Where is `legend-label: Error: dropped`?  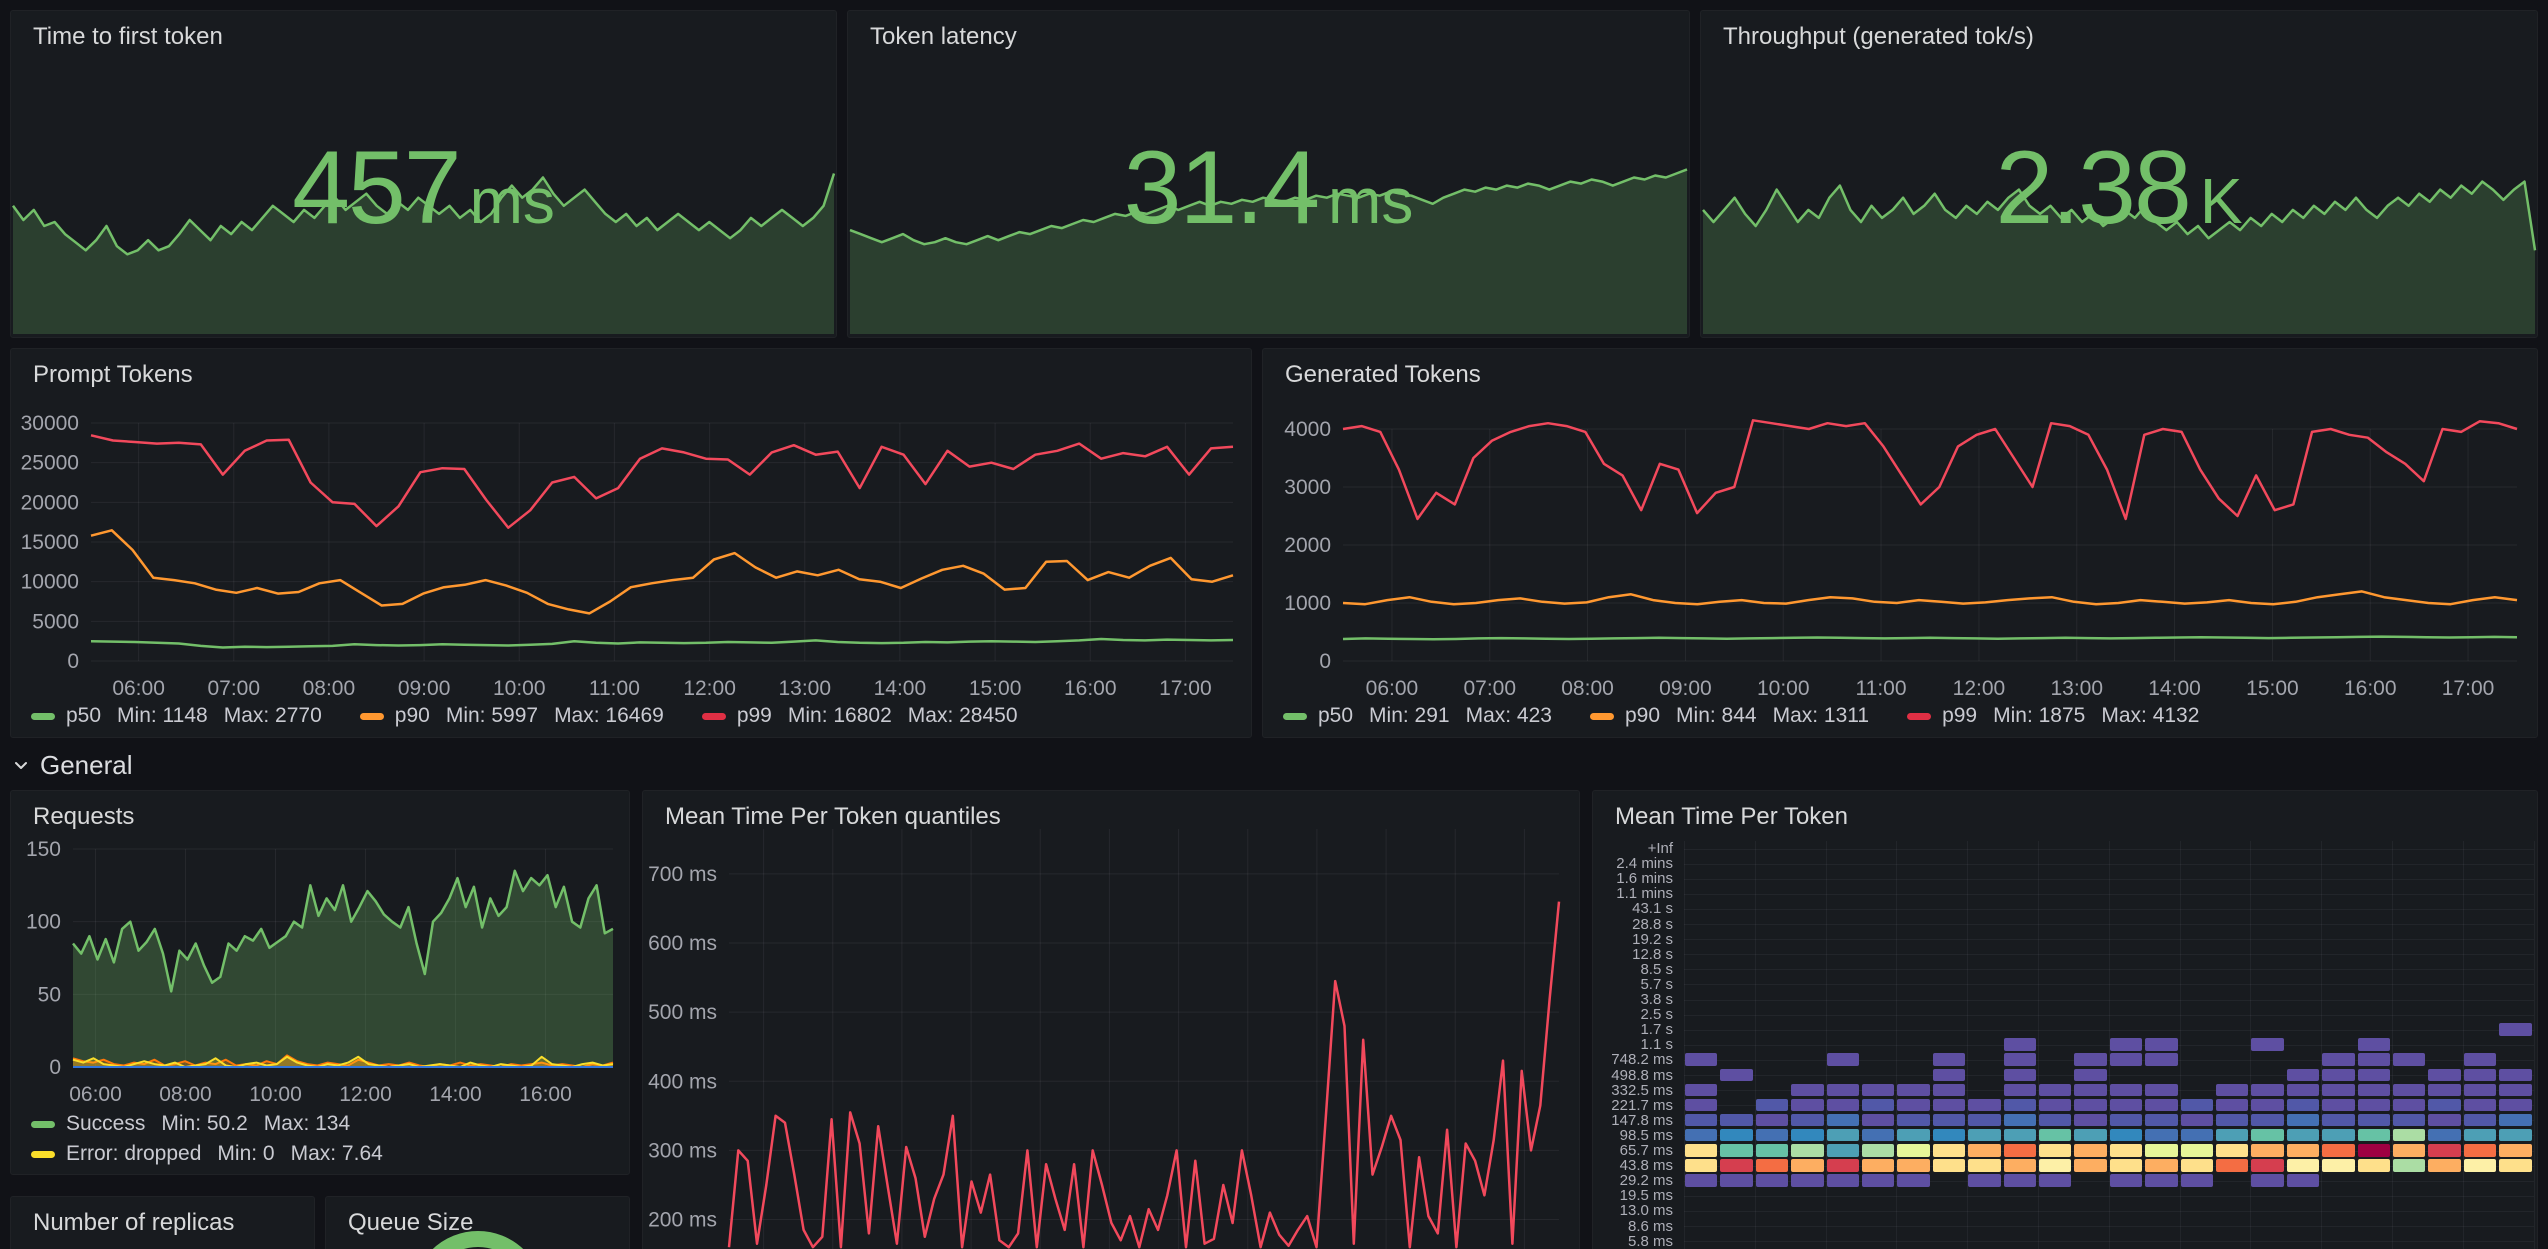
legend-label: Error: dropped is located at coordinates (134, 1153).